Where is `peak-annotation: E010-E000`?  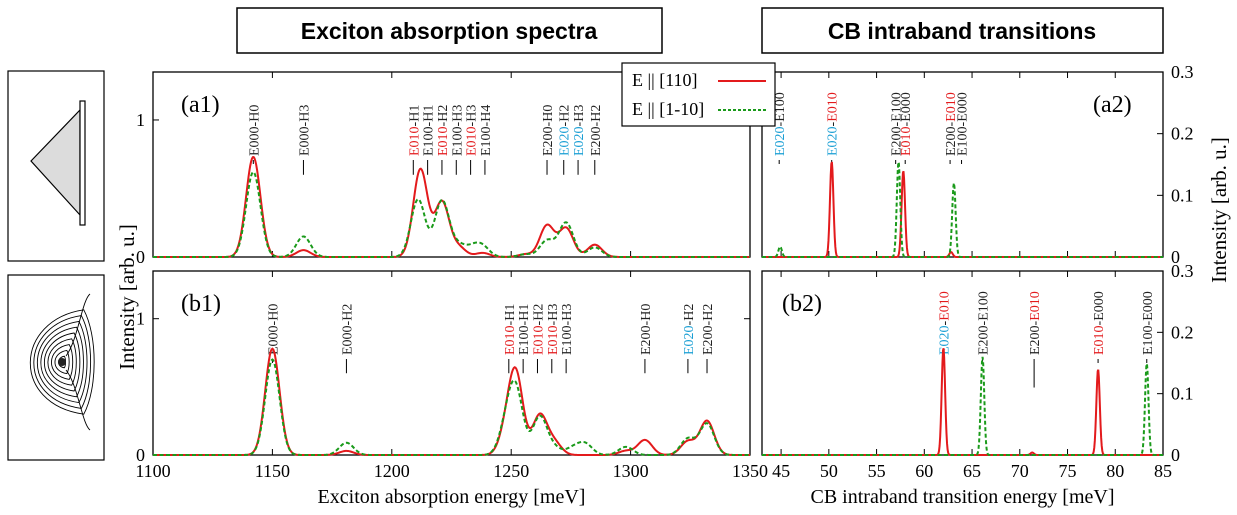 peak-annotation: E010-E000 is located at coordinates (906, 128).